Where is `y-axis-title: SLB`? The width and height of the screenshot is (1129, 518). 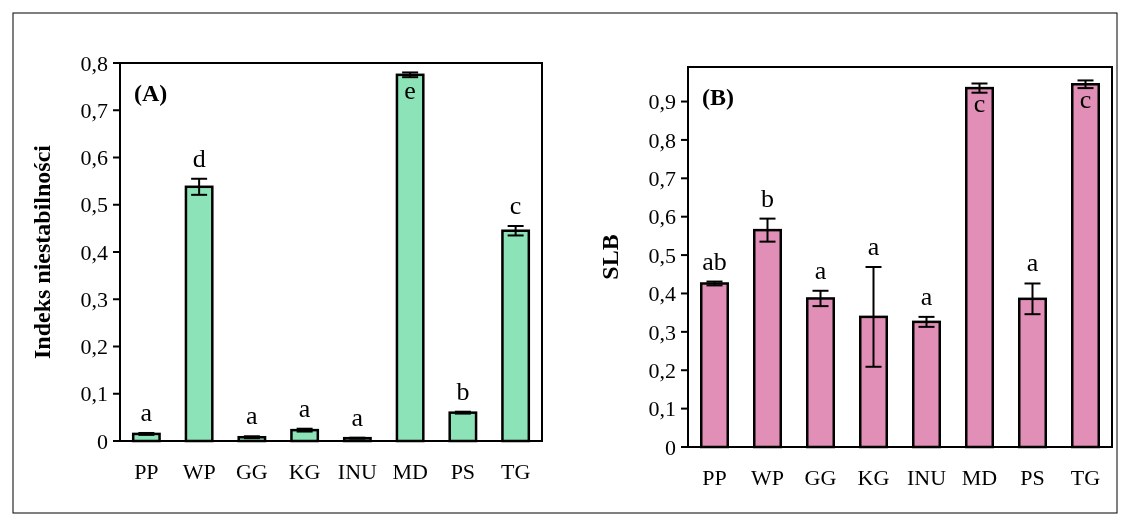 y-axis-title: SLB is located at coordinates (610, 257).